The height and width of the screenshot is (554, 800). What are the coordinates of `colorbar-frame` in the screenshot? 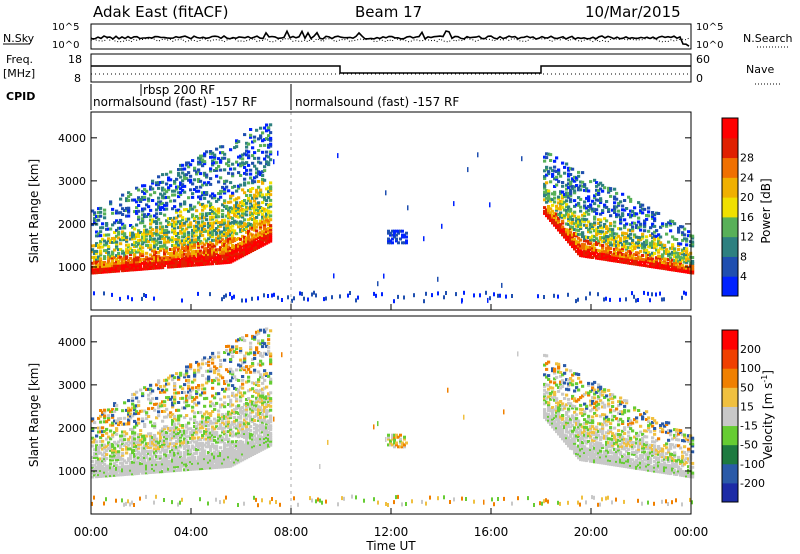 It's located at (730, 207).